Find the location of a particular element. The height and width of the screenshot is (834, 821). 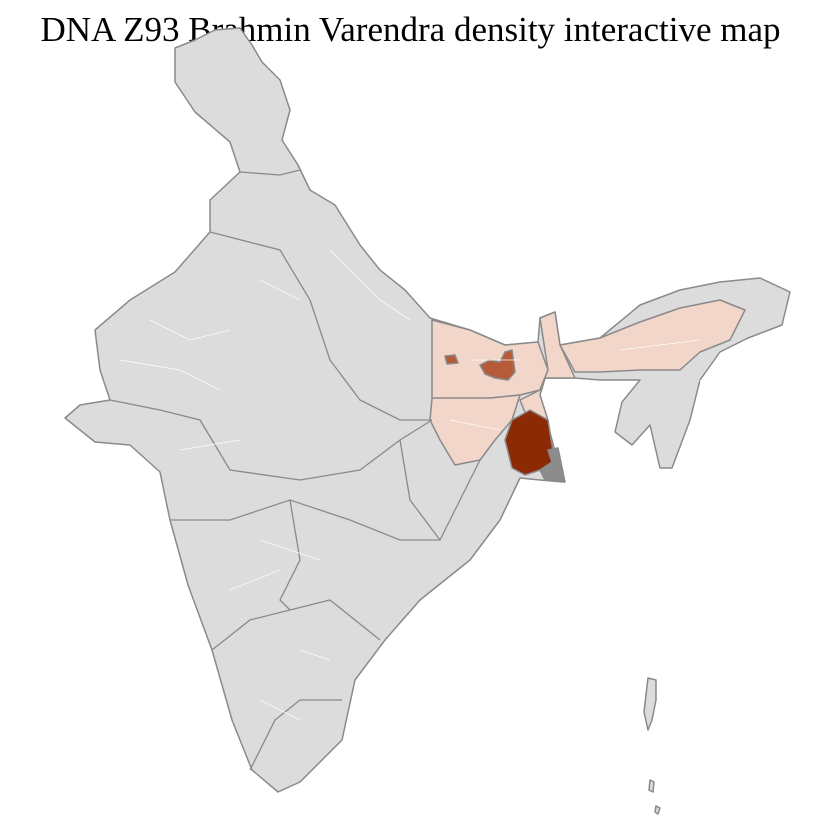

region-west-bengal-south is located at coordinates (530, 442).